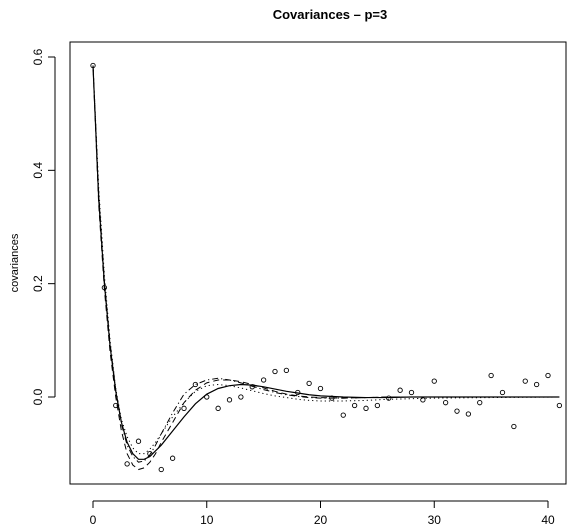  What do you see at coordinates (321, 520) in the screenshot?
I see `x-tick-label: 20` at bounding box center [321, 520].